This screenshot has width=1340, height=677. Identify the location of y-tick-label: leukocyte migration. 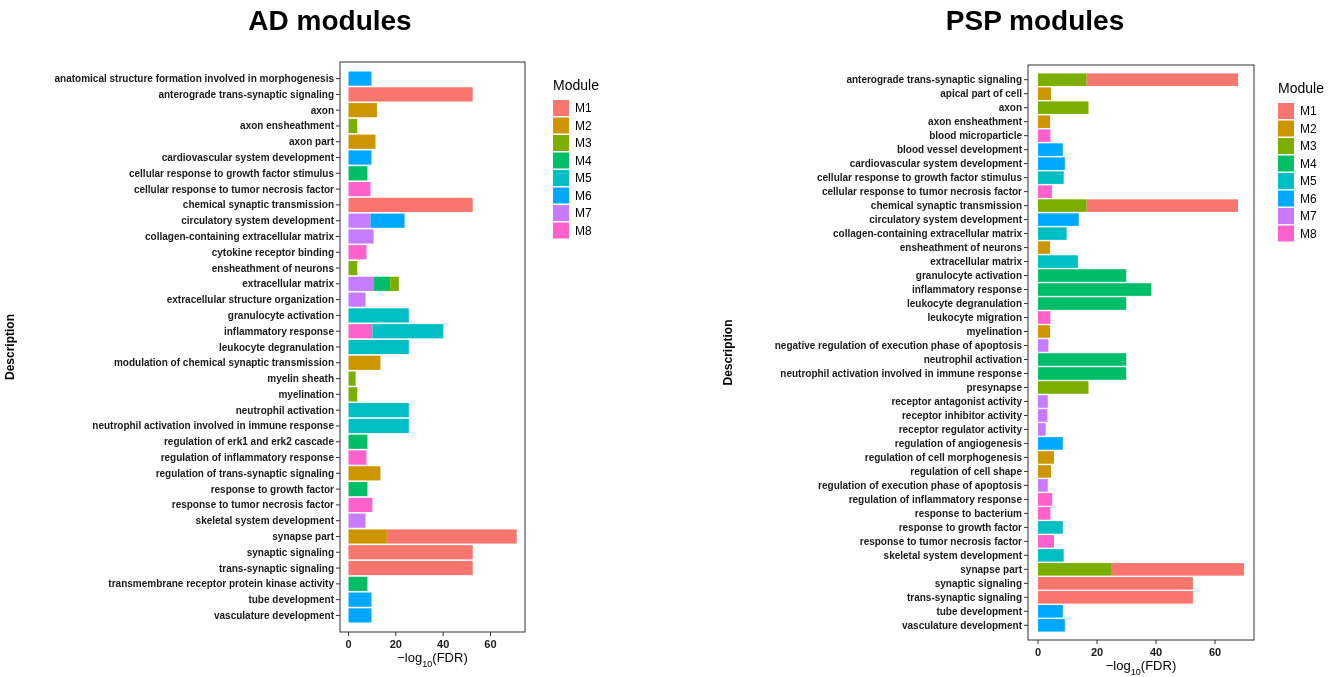
(974, 318).